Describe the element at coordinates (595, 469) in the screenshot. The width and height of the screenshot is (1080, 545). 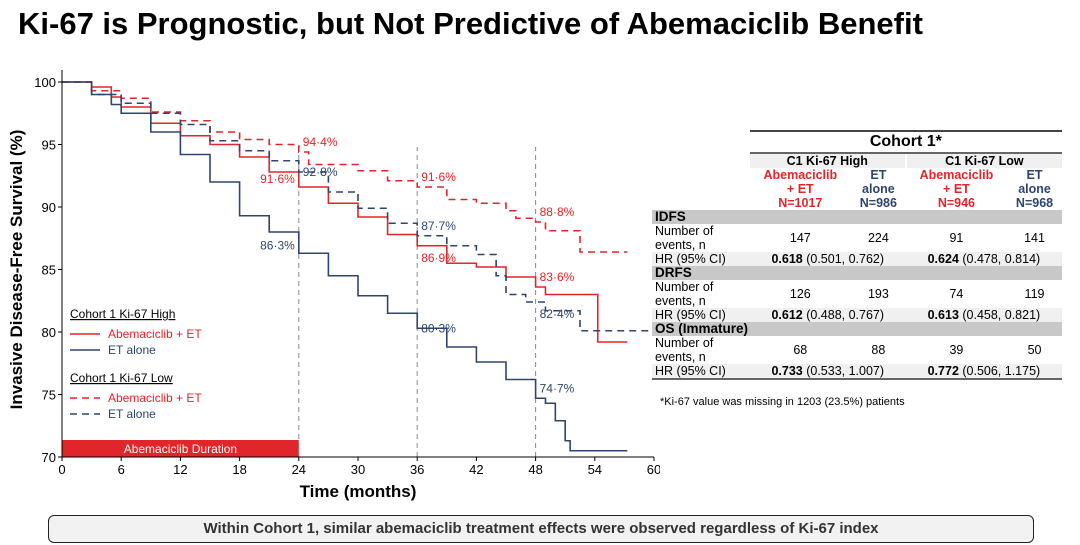
I see `x-tick-label: 54` at that location.